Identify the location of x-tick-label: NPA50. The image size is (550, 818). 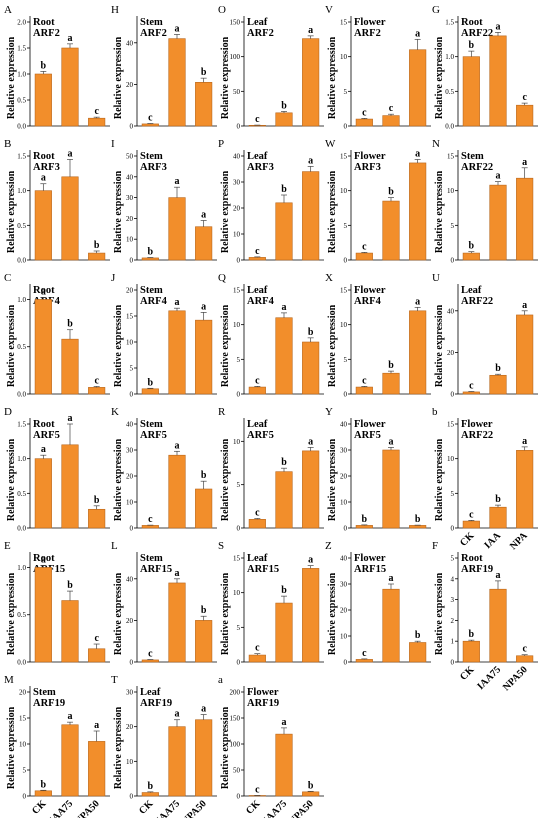
(301, 808).